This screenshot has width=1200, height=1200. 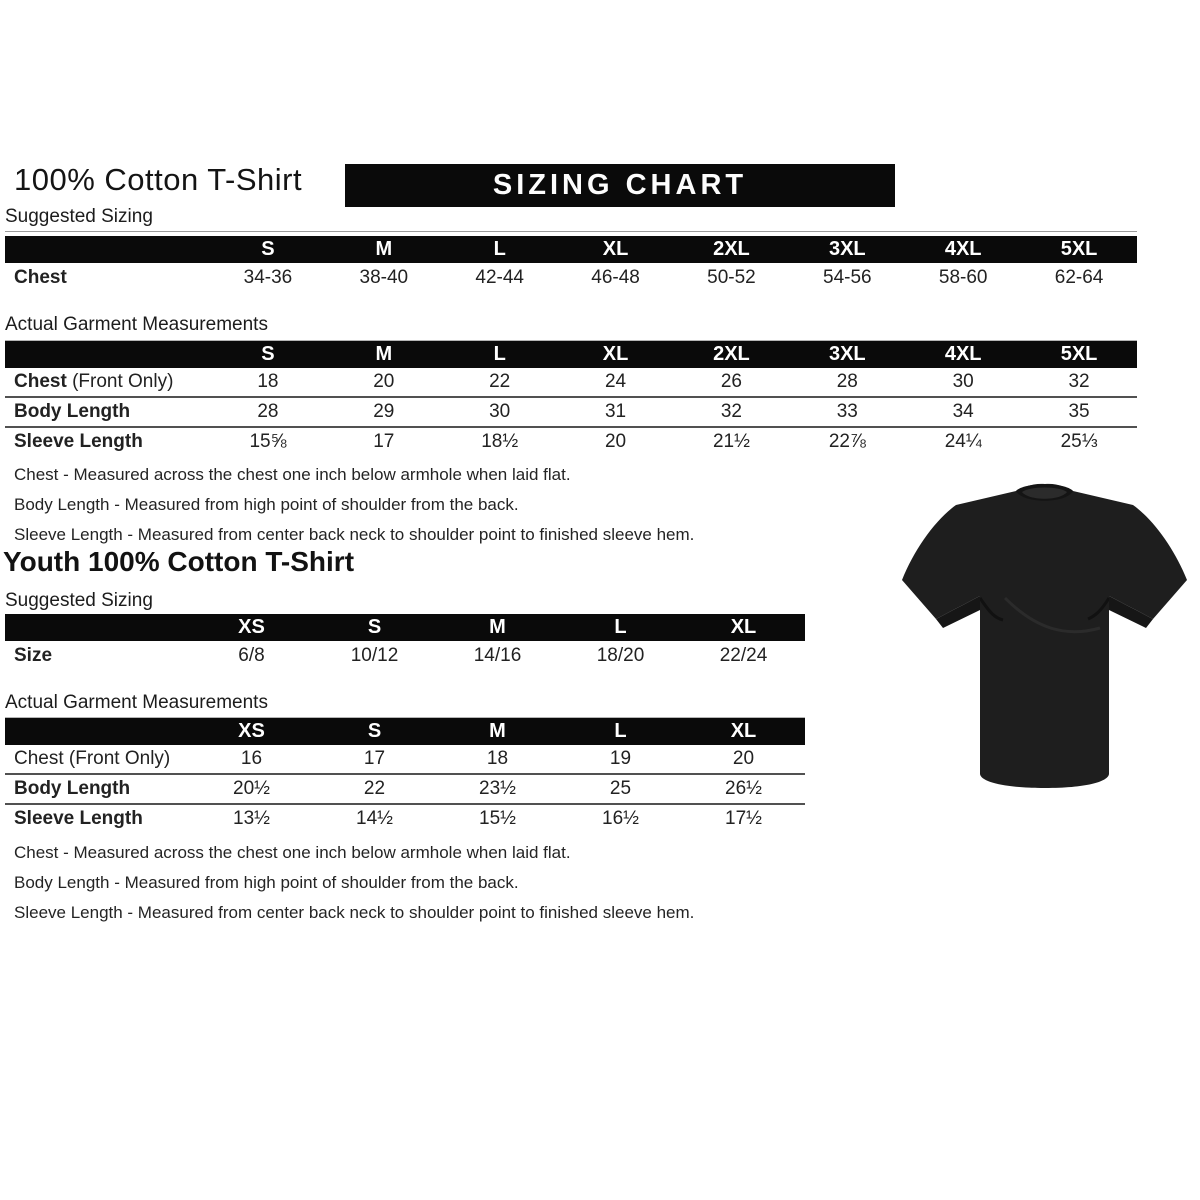 What do you see at coordinates (847, 277) in the screenshot?
I see `chest-range-value: 54-56` at bounding box center [847, 277].